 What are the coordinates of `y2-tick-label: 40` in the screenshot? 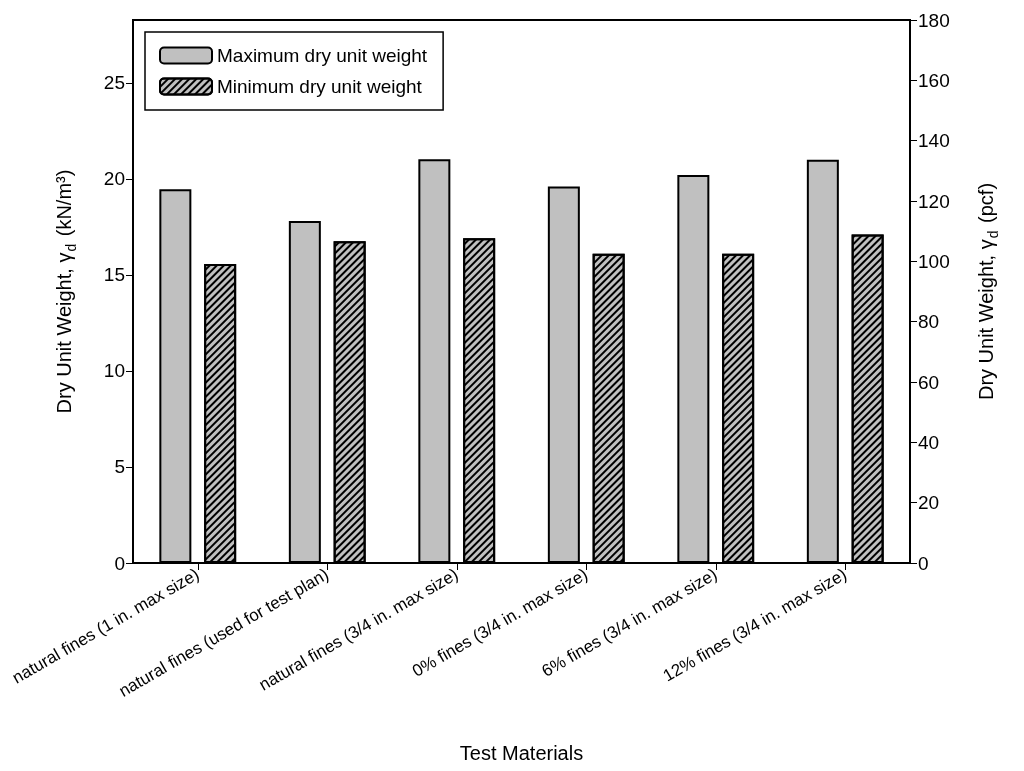 It's located at (929, 442).